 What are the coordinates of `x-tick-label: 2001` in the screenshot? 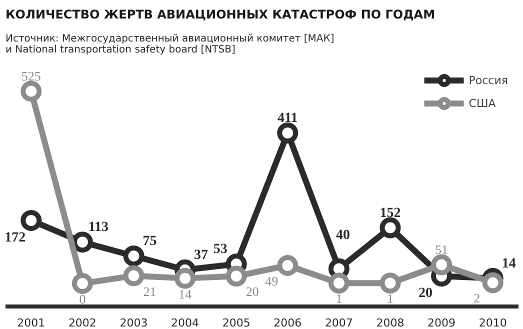 It's located at (31, 322).